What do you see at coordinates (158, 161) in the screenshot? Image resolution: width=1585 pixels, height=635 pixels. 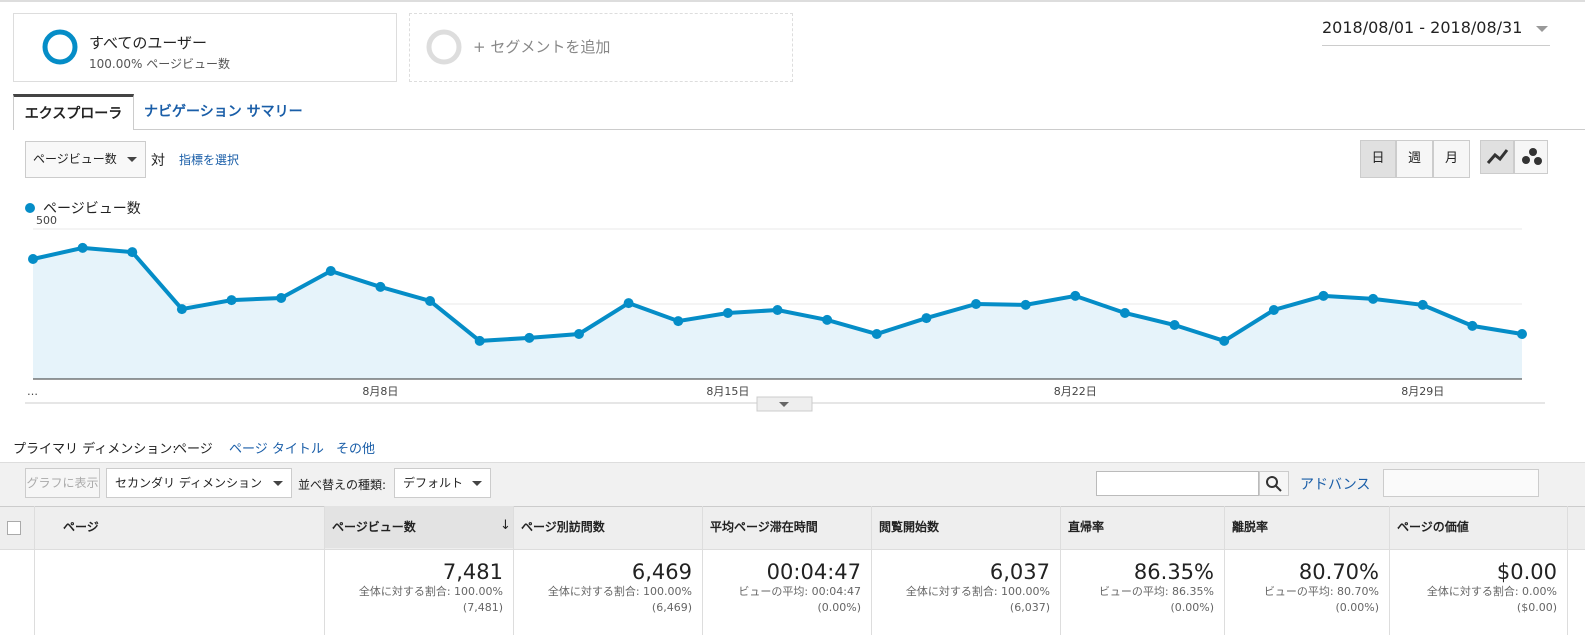 I see `versus: 対` at bounding box center [158, 161].